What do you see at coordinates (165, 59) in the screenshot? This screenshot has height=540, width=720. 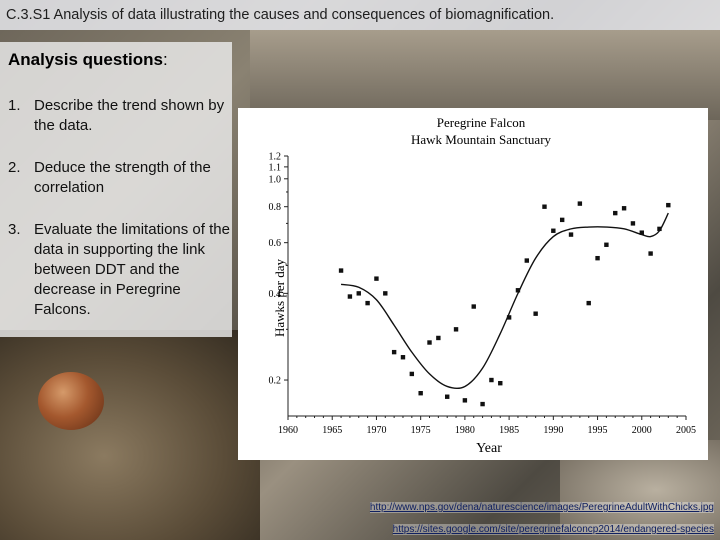 I see `analysis-heading-colon: :` at bounding box center [165, 59].